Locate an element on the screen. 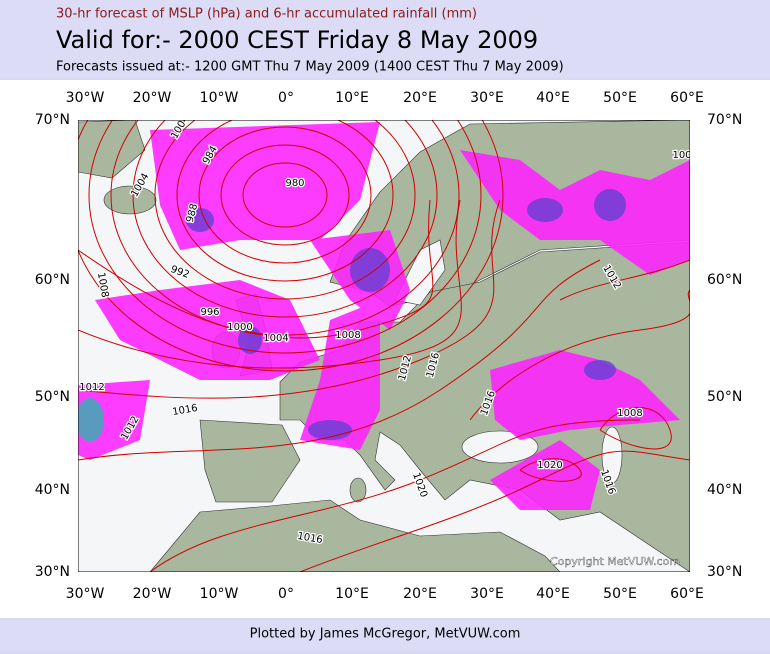 The height and width of the screenshot is (654, 770). title: Valid for:- 2000 CEST Friday 8 May 2009 is located at coordinates (297, 40).